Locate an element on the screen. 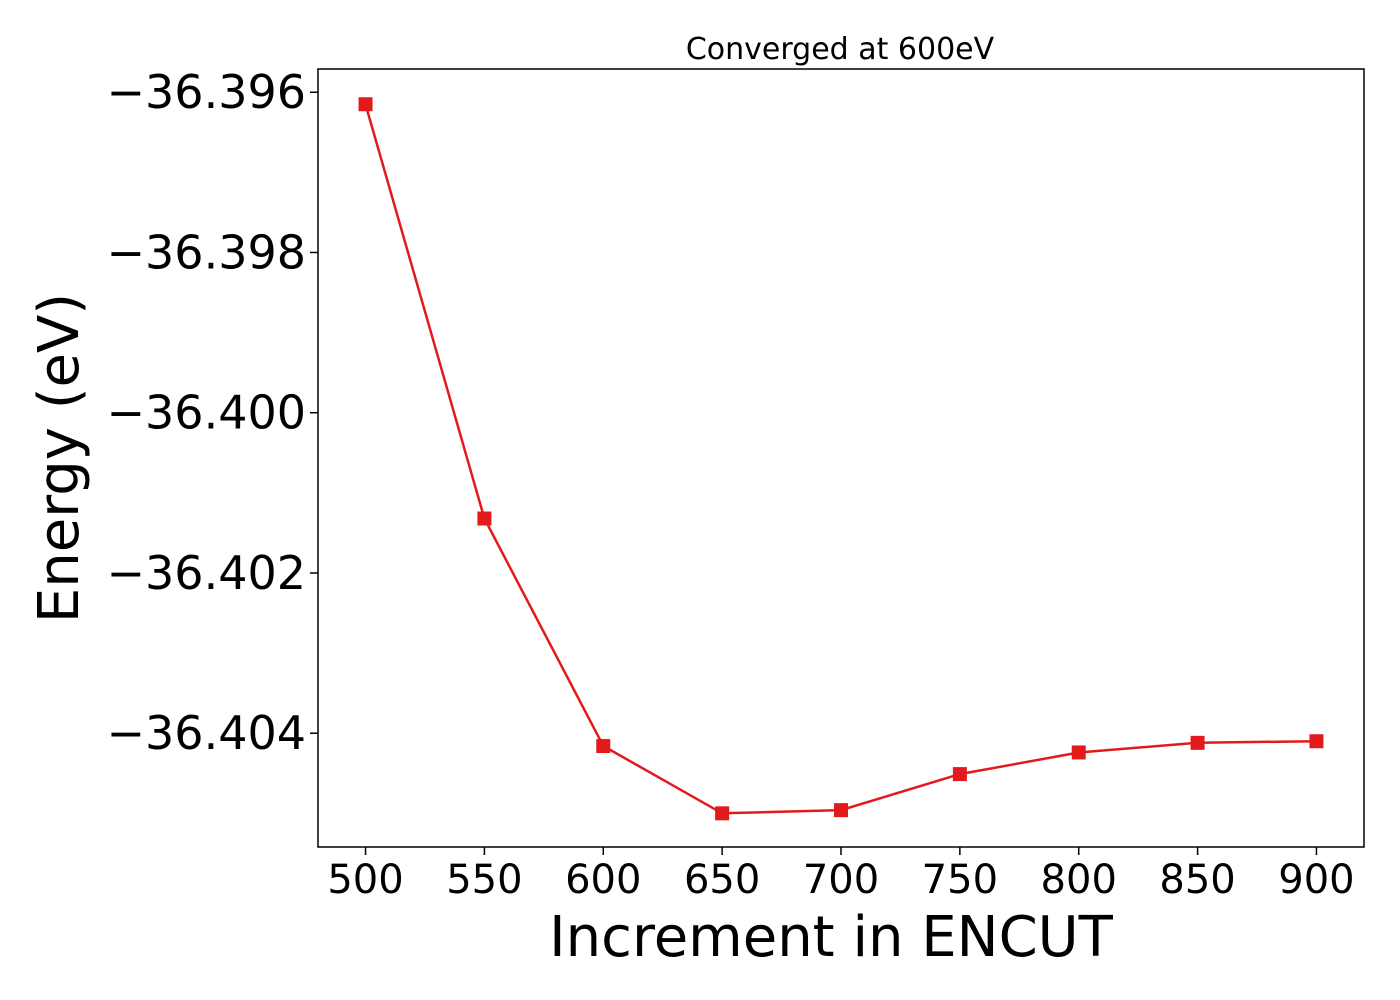  x-tick-label: 750 is located at coordinates (960, 880).